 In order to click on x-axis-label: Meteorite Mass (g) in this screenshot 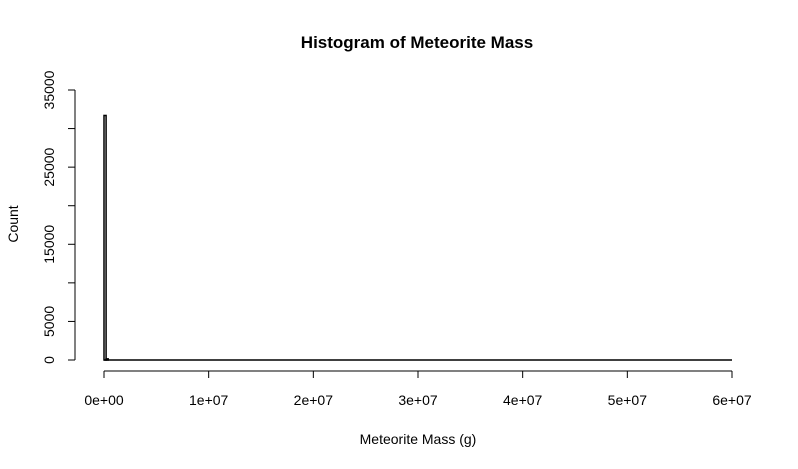, I will do `click(418, 439)`.